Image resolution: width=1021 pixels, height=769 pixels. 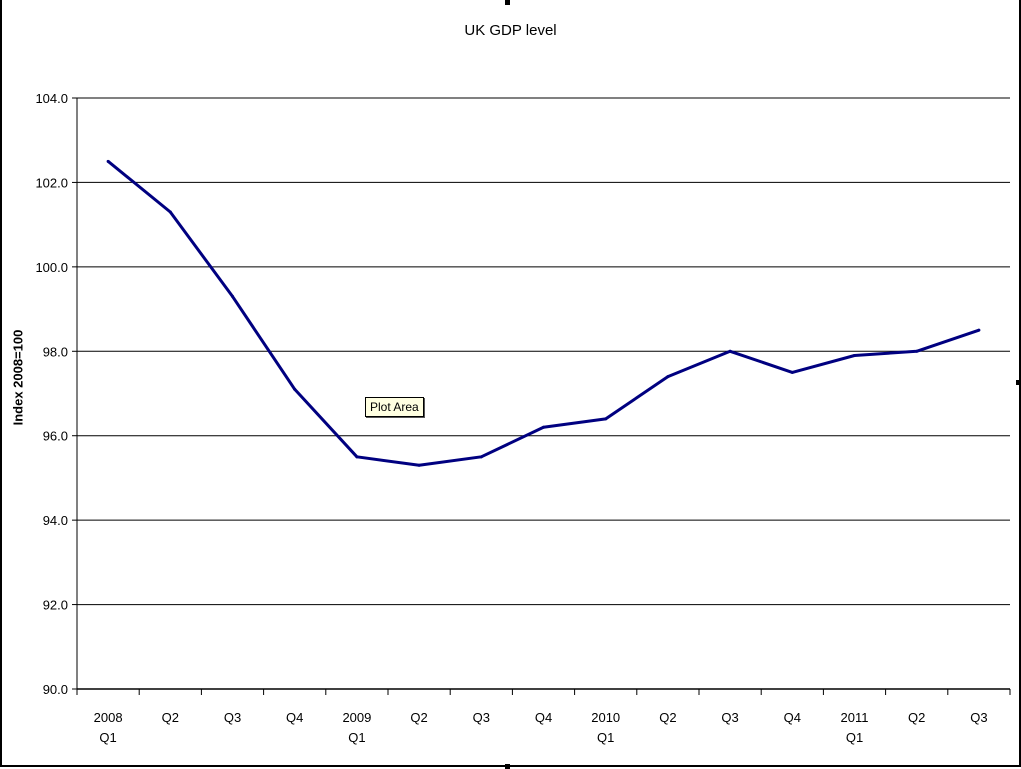 I want to click on y-tick-label: 94.0, so click(x=55, y=520).